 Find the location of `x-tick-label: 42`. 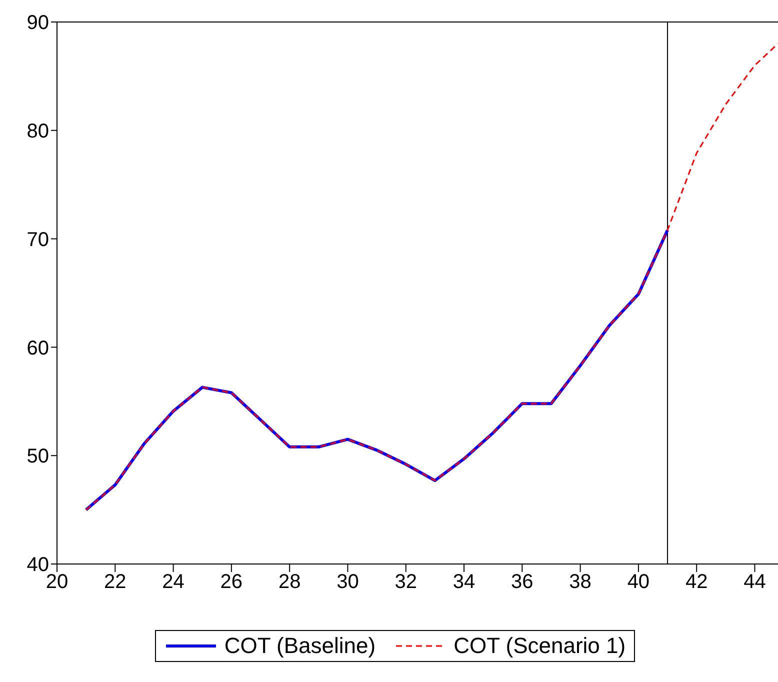

x-tick-label: 42 is located at coordinates (696, 582).